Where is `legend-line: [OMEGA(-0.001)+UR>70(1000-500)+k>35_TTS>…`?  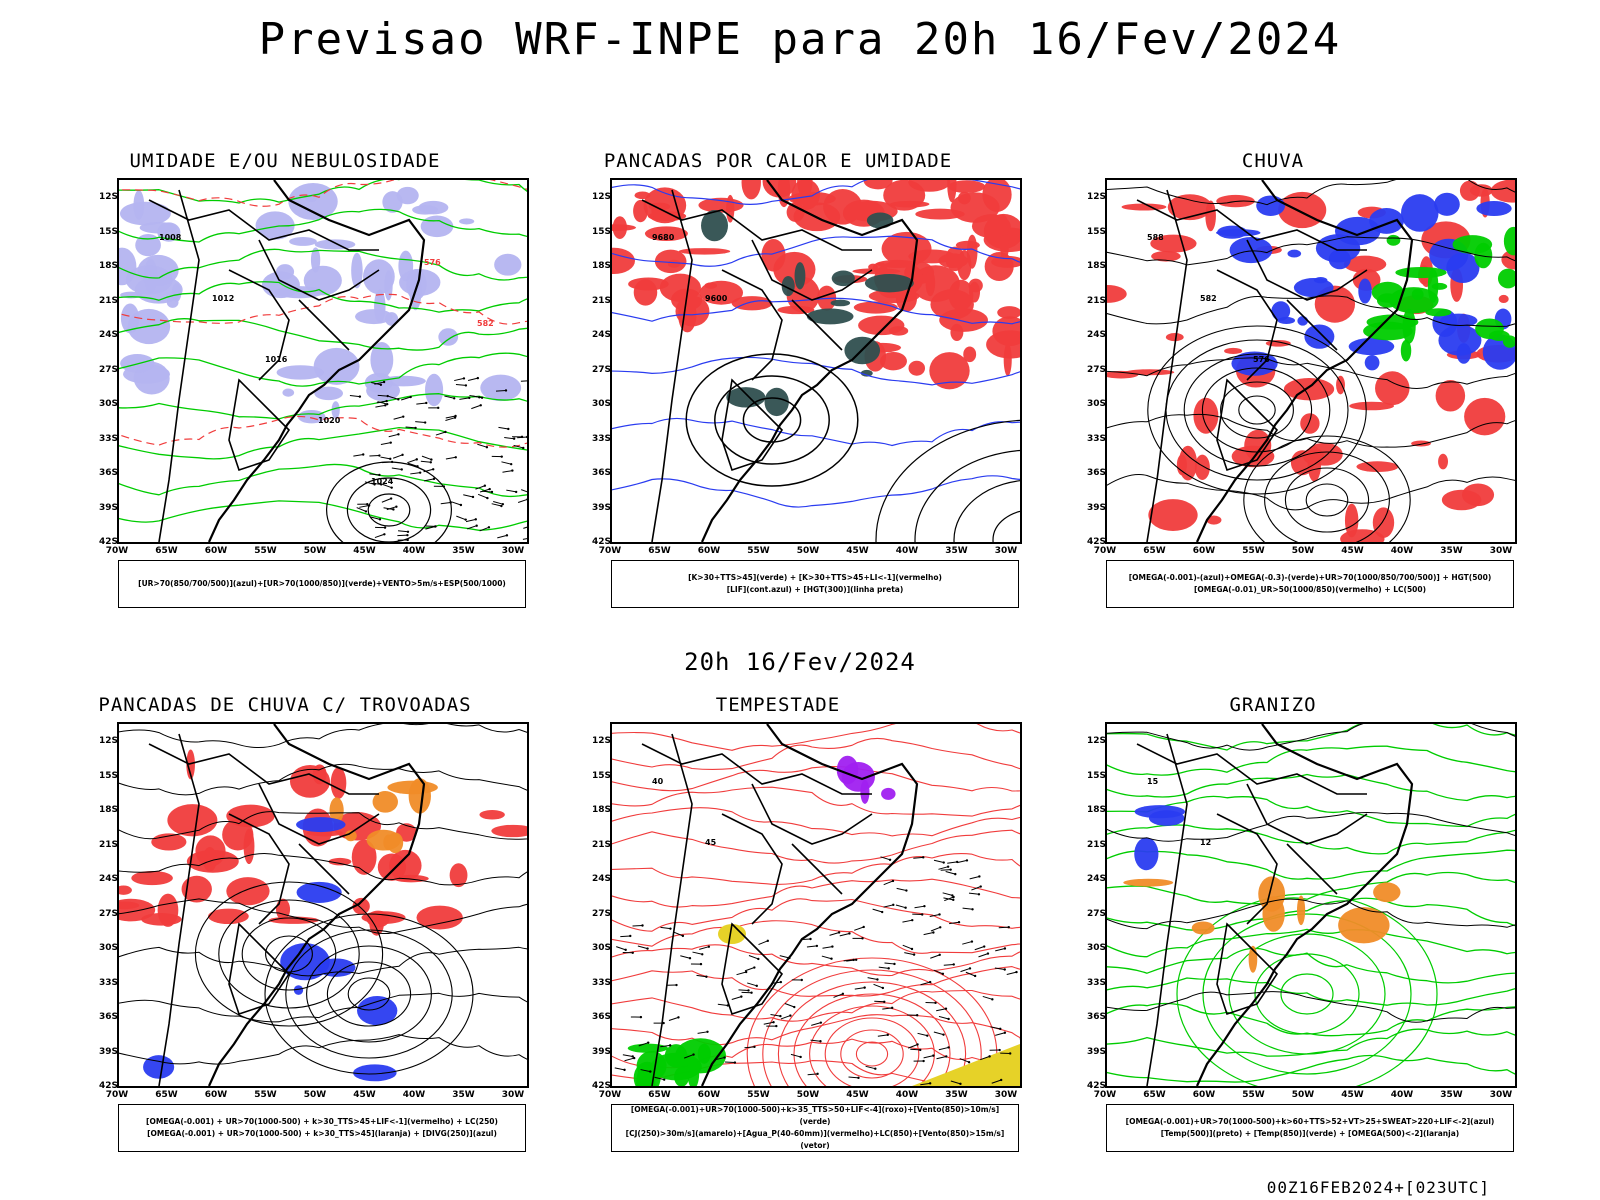
legend-line: [OMEGA(-0.001)+UR>70(1000-500)+k>35_TTS>… is located at coordinates (815, 1115).